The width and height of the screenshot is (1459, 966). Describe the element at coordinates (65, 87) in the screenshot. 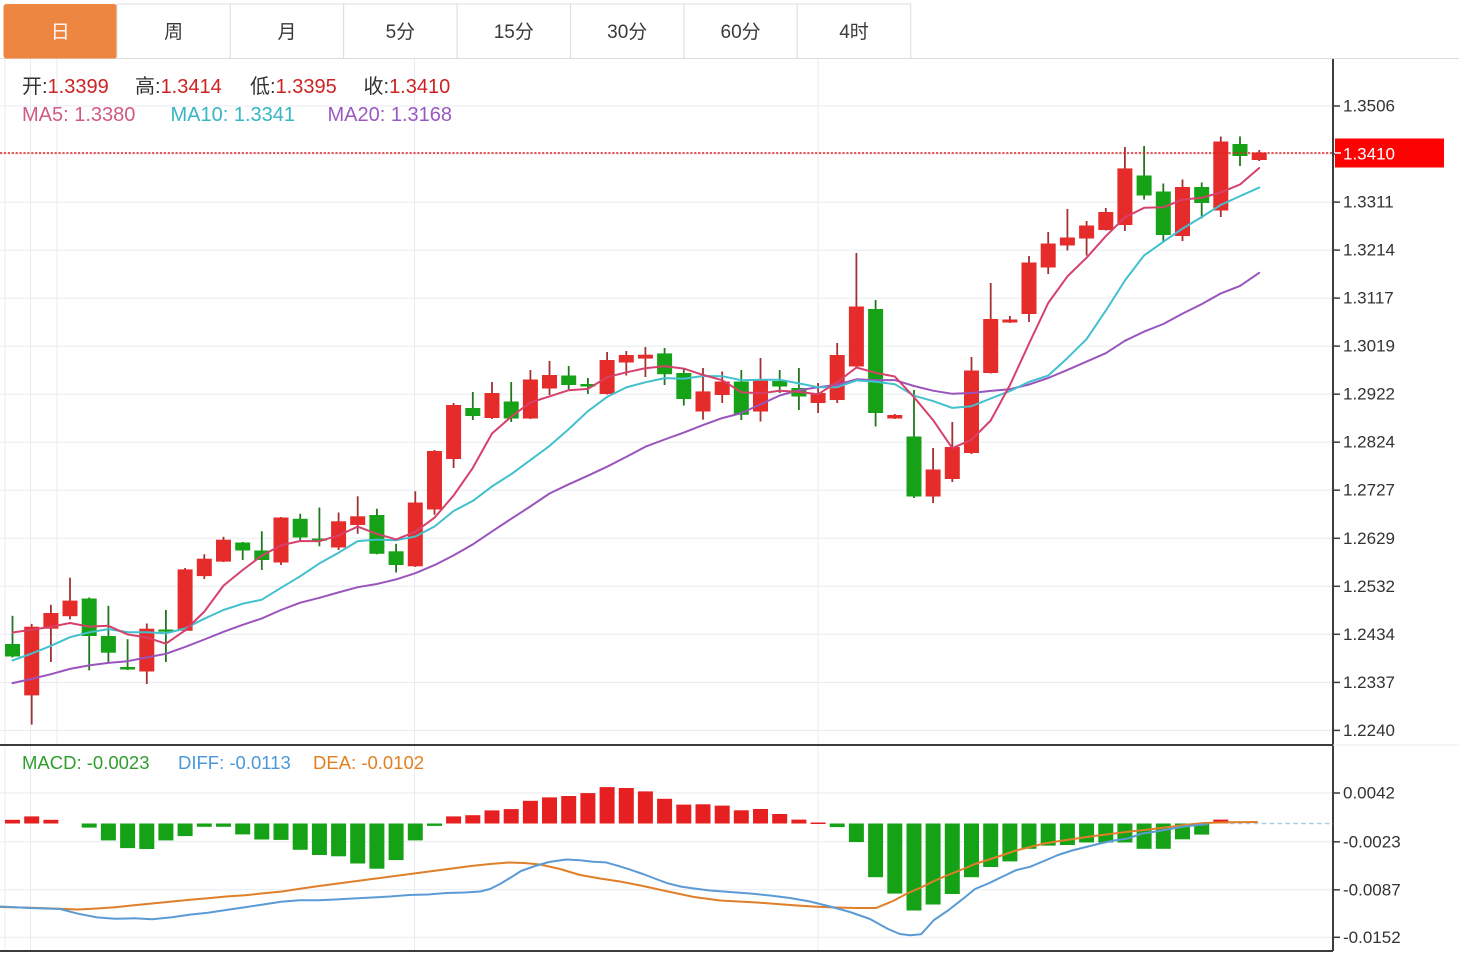

I see `svg-text: 开:1.3399` at that location.